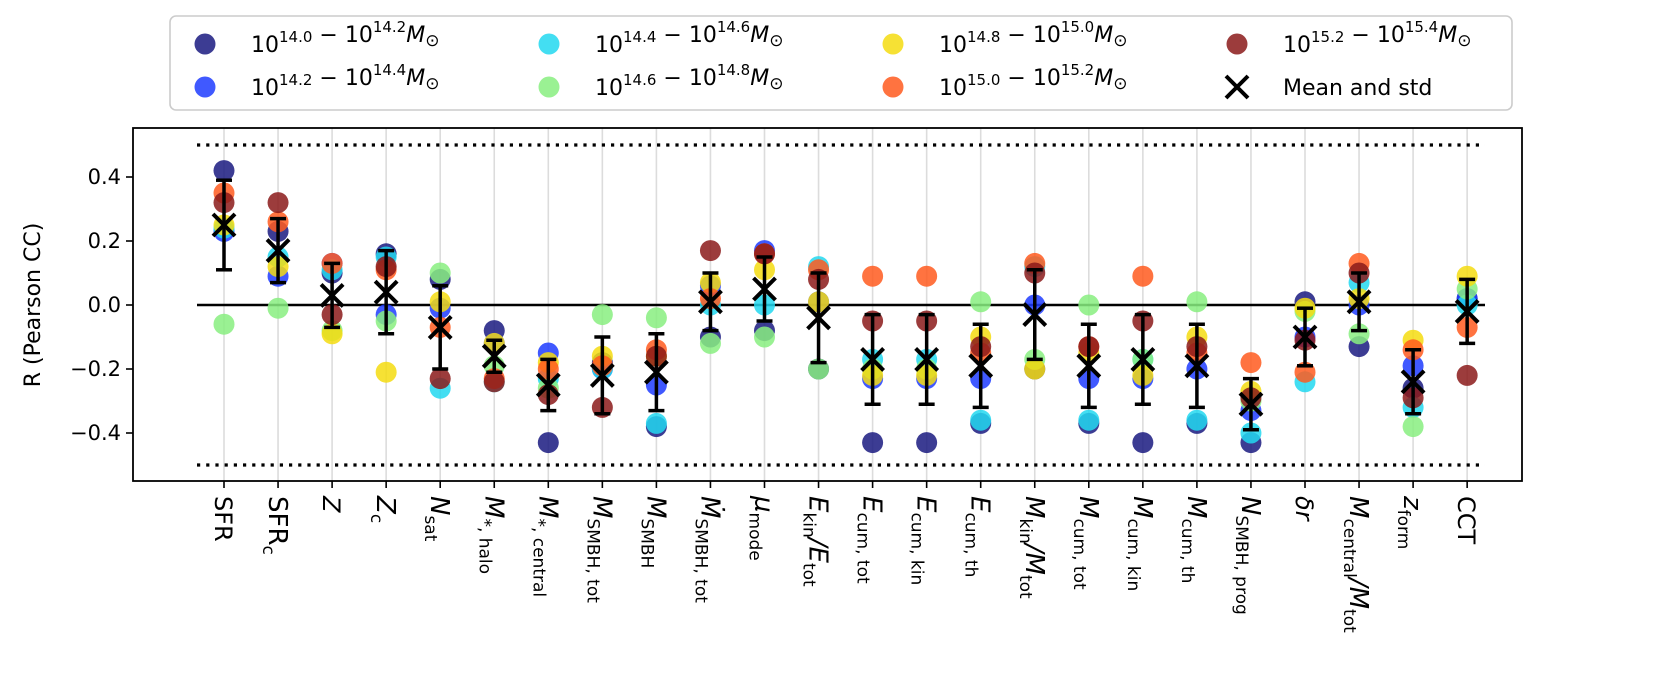  Describe the element at coordinates (104, 305) in the screenshot. I see `y-tick-label: 0.0` at that location.